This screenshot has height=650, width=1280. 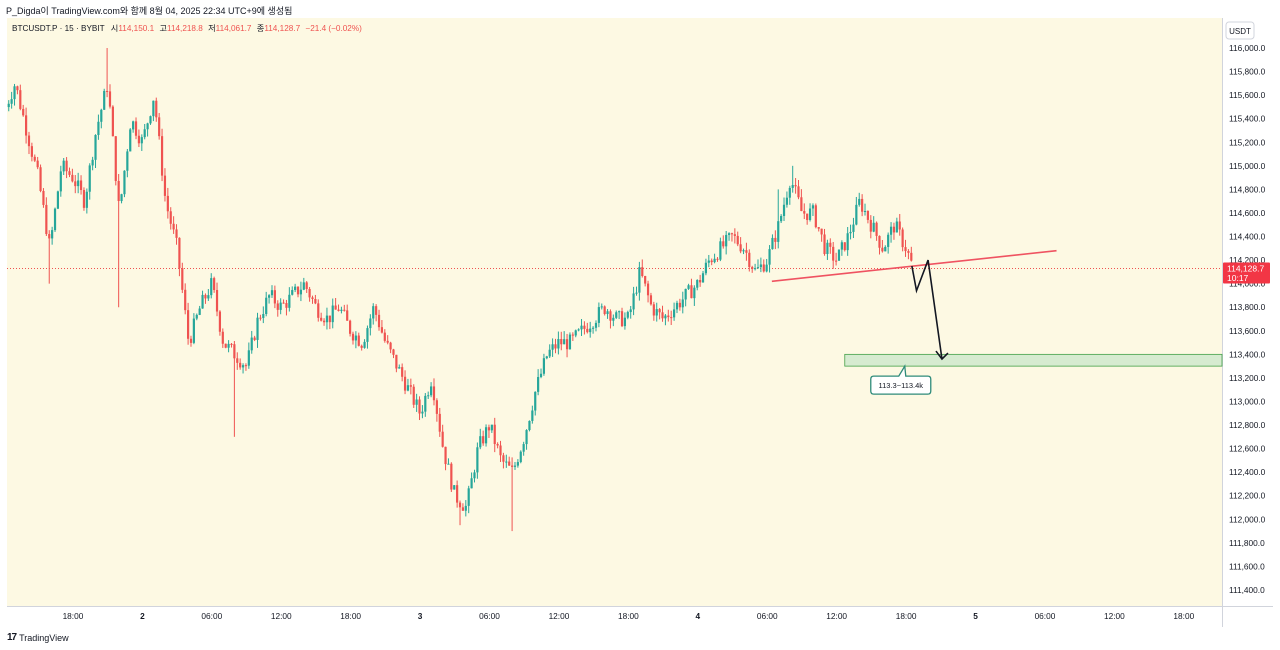 I want to click on legend-low: 114,061.7, so click(x=234, y=28).